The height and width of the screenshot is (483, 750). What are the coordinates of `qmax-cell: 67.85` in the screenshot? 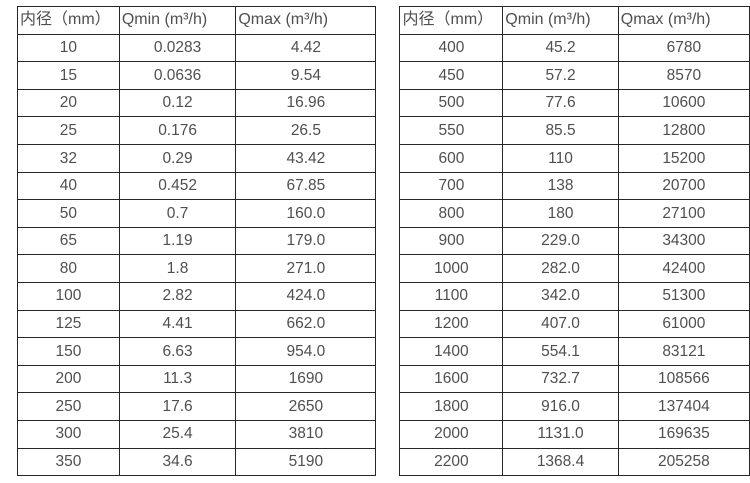 It's located at (306, 186).